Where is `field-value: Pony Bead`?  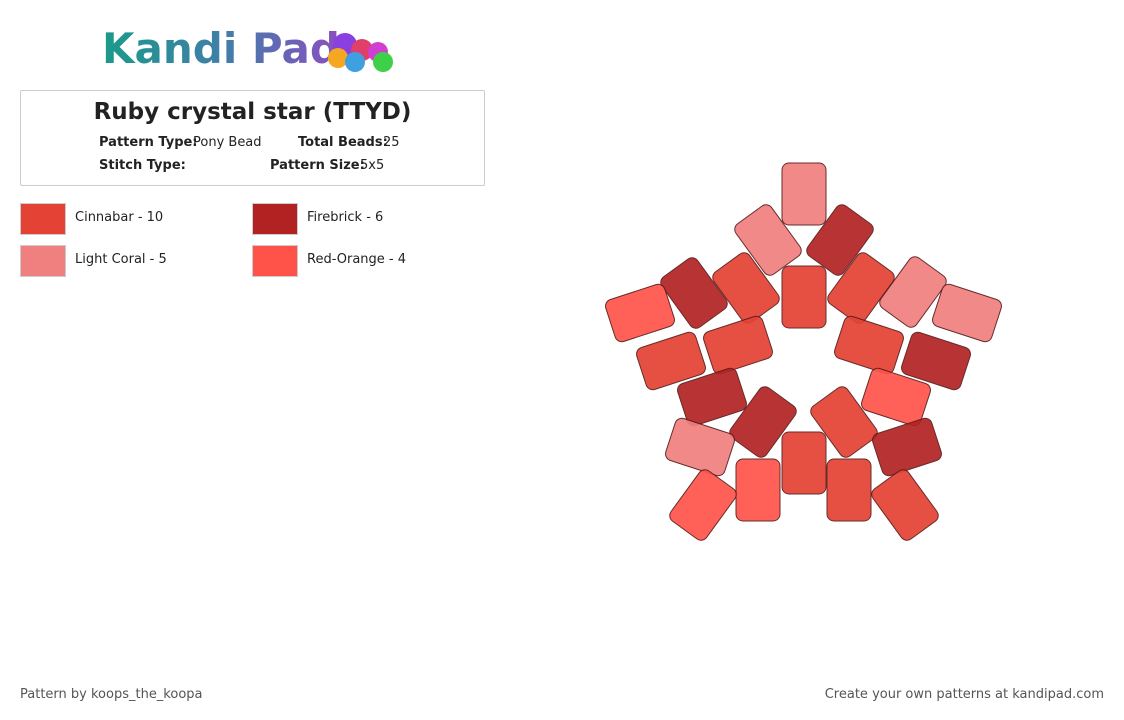
field-value: Pony Bead is located at coordinates (227, 142).